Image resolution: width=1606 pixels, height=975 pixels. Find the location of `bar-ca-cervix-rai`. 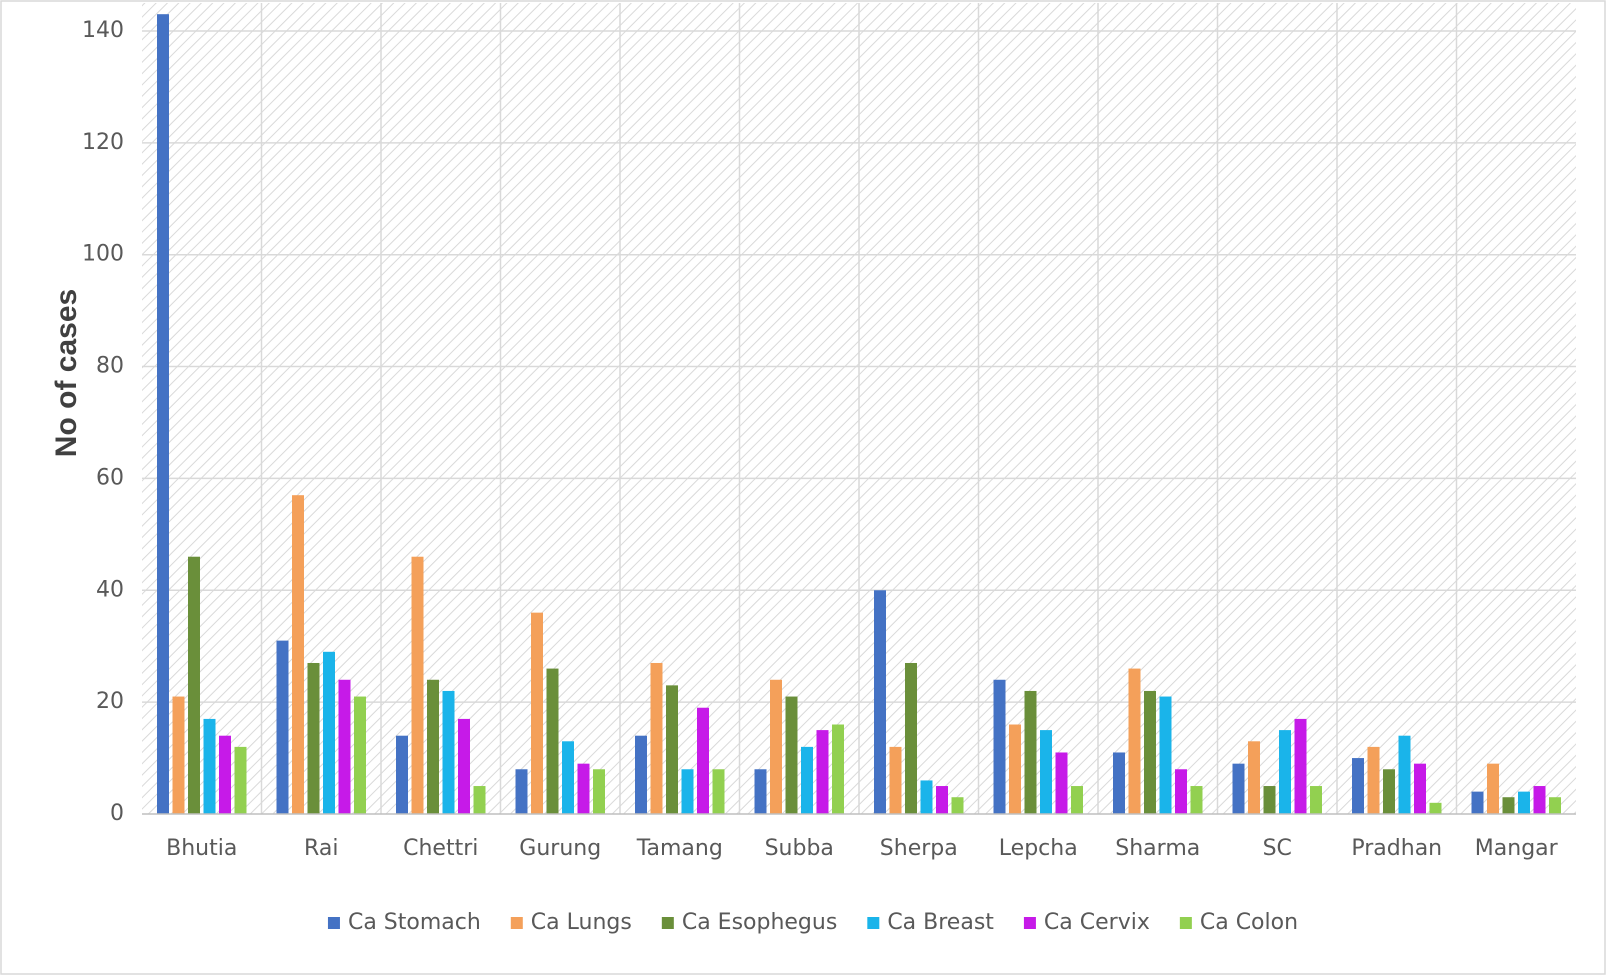

bar-ca-cervix-rai is located at coordinates (344, 746).